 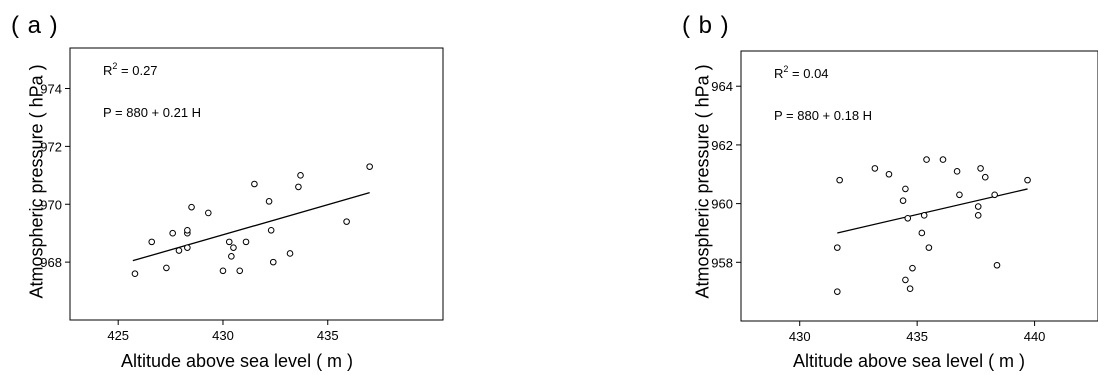 What do you see at coordinates (152, 112) in the screenshot?
I see `panel-a-regression-equation: P = 880 + 0.21 H` at bounding box center [152, 112].